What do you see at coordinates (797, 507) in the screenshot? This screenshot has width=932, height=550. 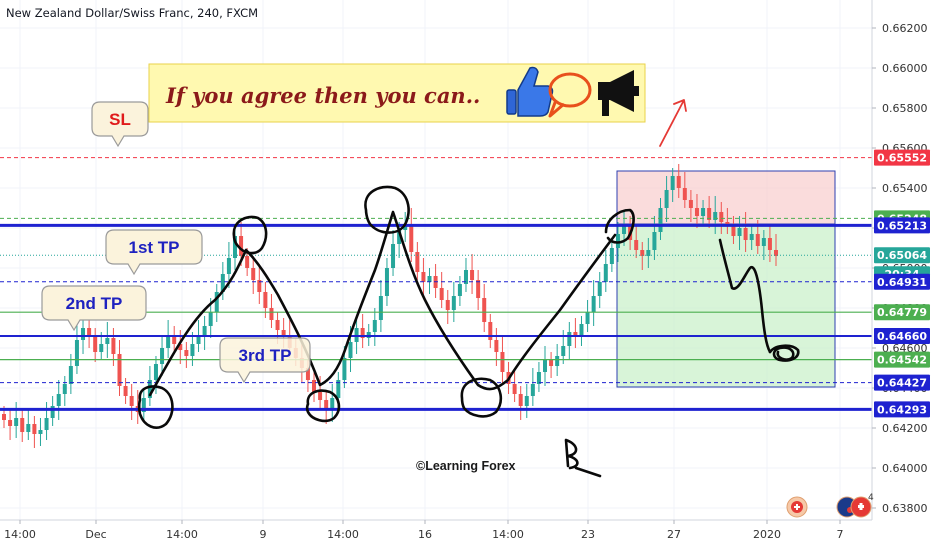 I see `plus-circle-icon` at bounding box center [797, 507].